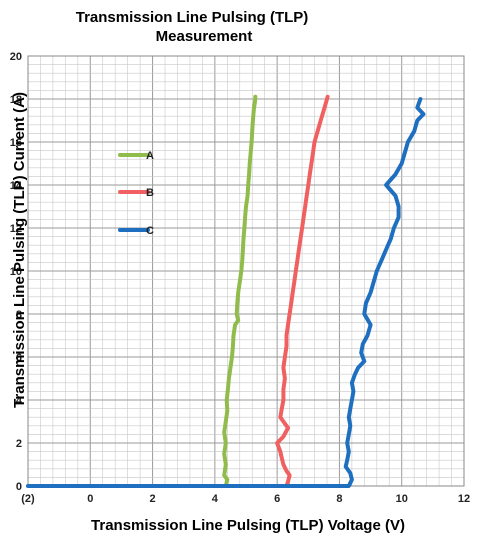 This screenshot has height=546, width=489. Describe the element at coordinates (16, 186) in the screenshot. I see `y-tick-label: 14` at that location.